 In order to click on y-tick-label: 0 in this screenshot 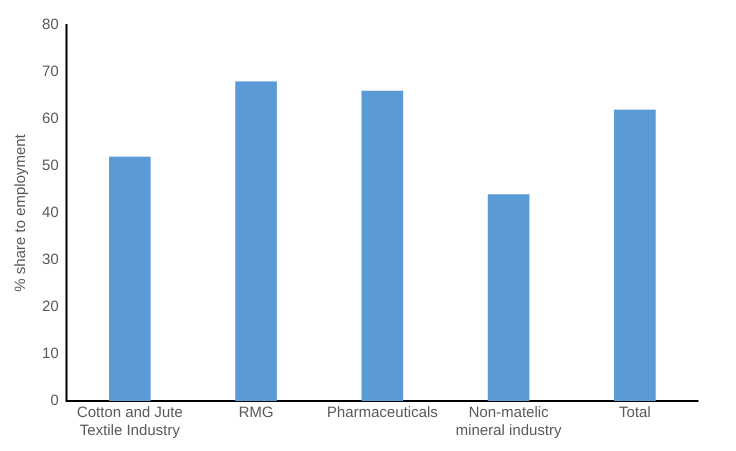, I will do `click(54, 401)`.